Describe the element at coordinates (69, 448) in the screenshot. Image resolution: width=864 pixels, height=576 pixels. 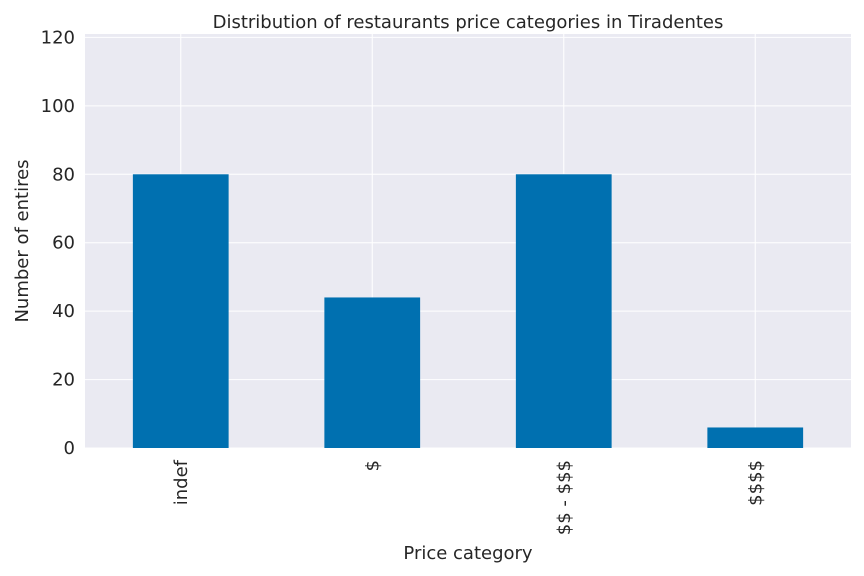
I see `y-tick-label: 0` at that location.